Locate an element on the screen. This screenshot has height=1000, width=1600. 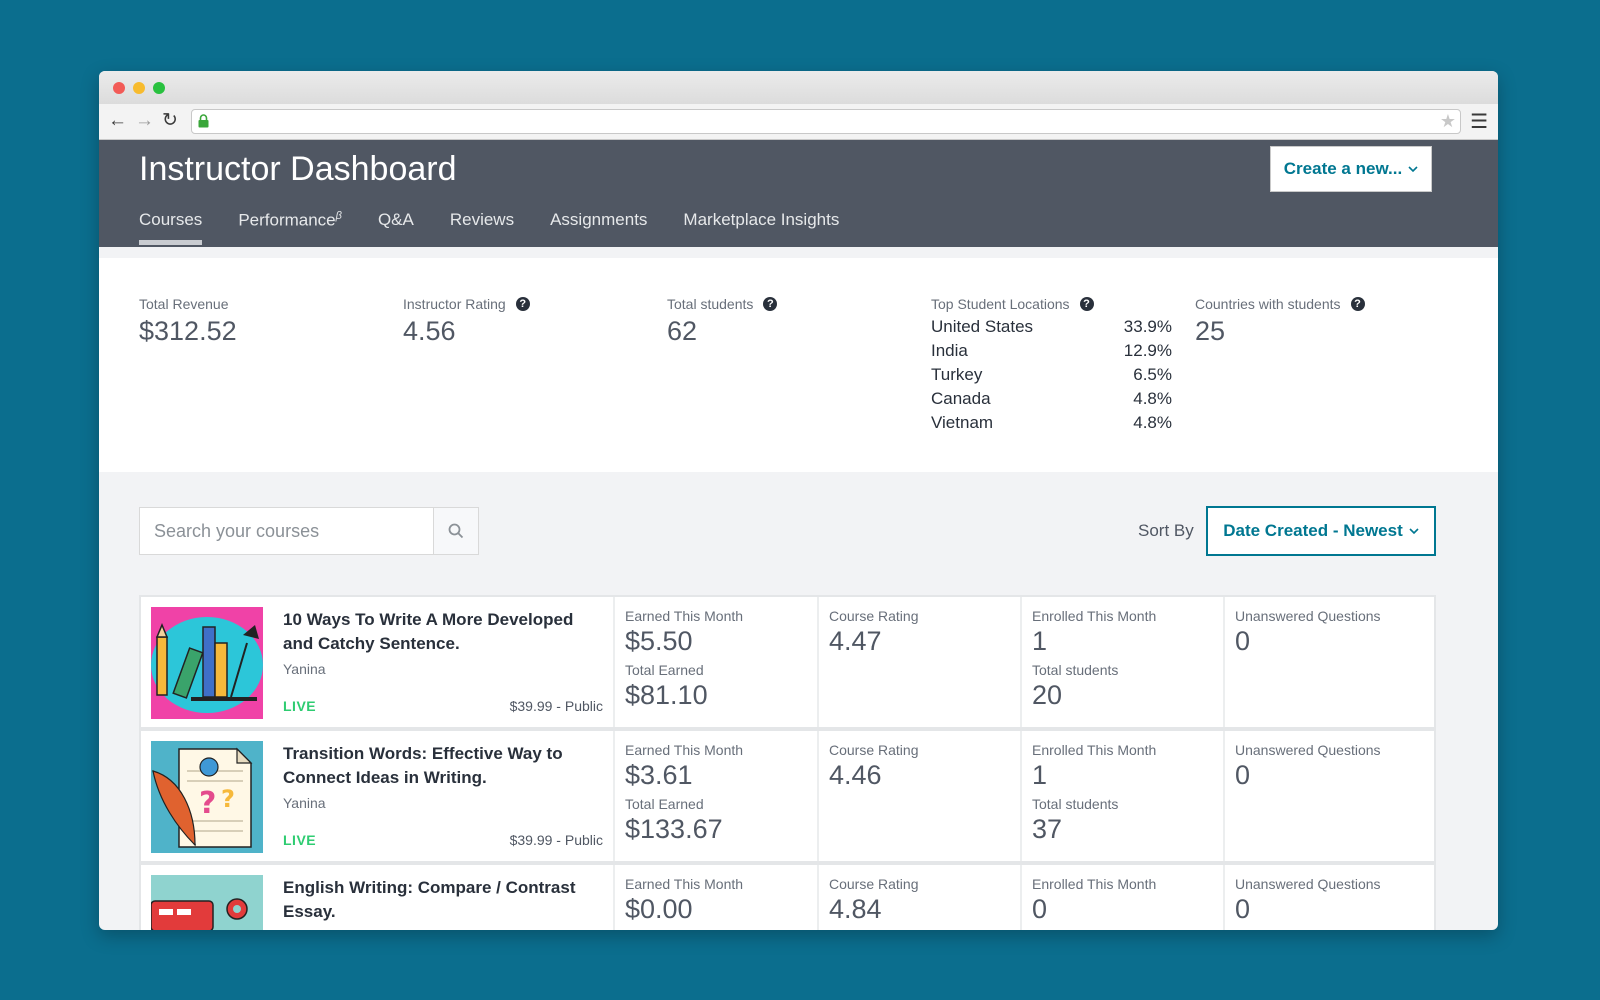
tab-assignments: Assignments is located at coordinates (598, 227).